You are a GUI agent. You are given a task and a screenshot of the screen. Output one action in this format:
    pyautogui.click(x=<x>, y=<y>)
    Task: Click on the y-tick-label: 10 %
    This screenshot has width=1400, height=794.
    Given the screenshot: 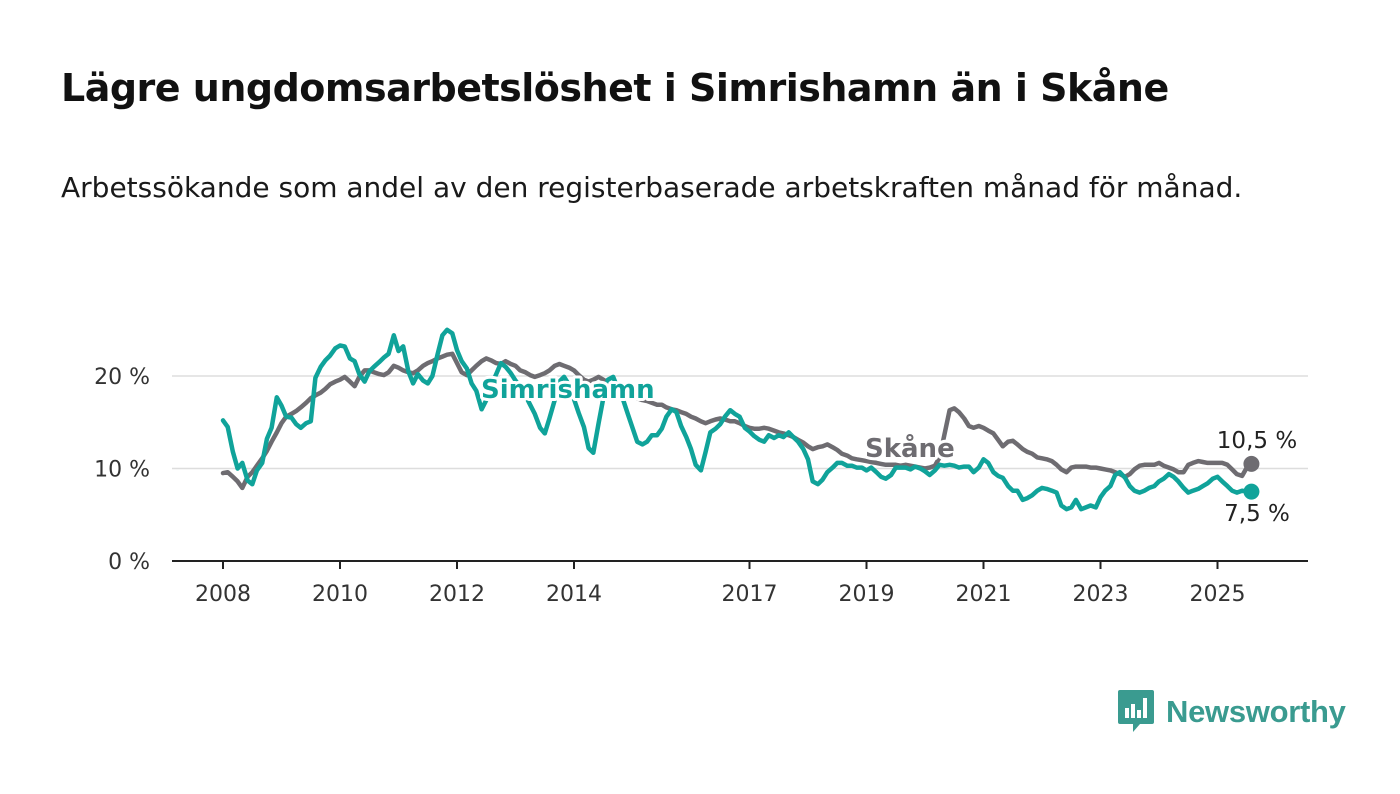 What is the action you would take?
    pyautogui.click(x=122, y=470)
    